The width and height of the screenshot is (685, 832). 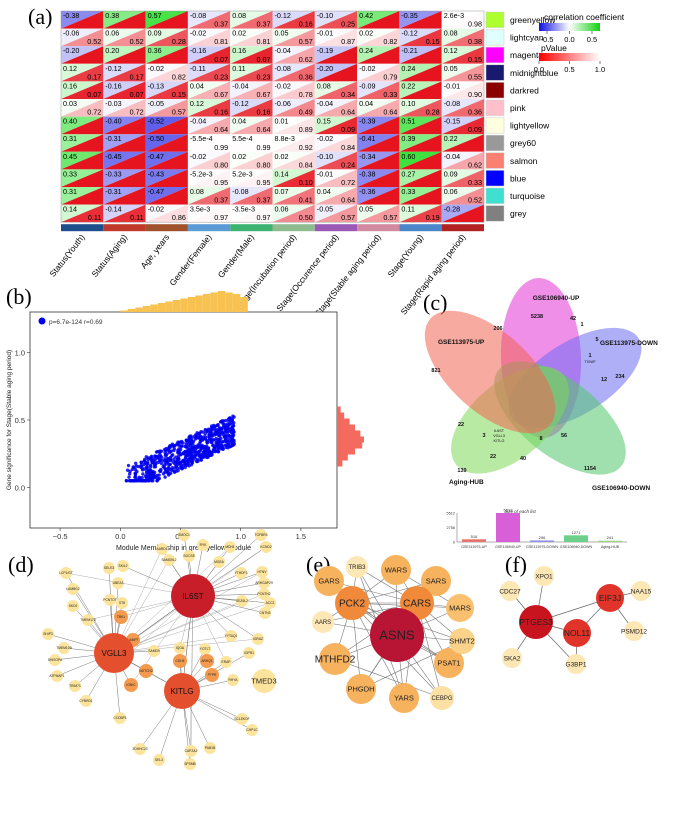 I want to click on network-node-label: SMOC1, so click(x=184, y=535).